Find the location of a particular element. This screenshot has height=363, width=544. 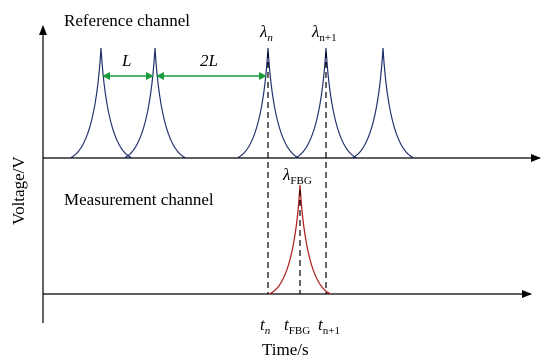

y-axis-label: Voltage/V is located at coordinates (18, 190).